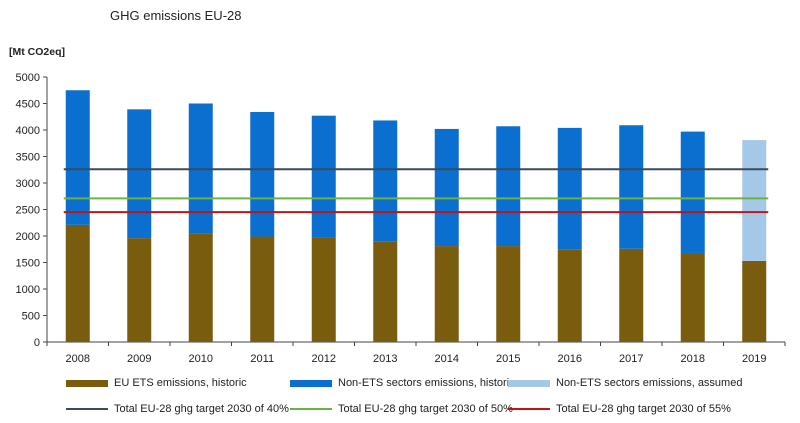  Describe the element at coordinates (323, 289) in the screenshot. I see `bar-eu-ets-emissions-historic-2012` at that location.